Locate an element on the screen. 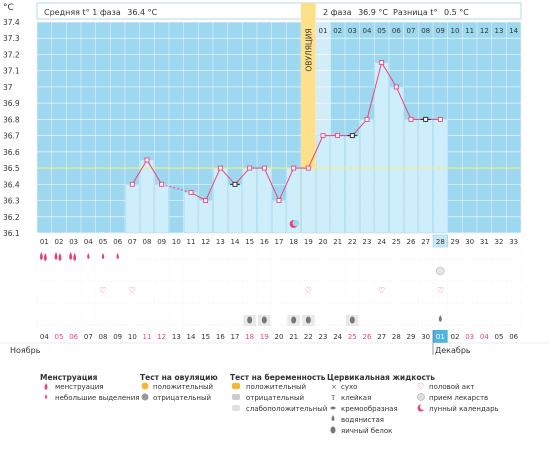 This screenshot has width=550, height=453. legend-cervical-watery: водянистая is located at coordinates (362, 420).